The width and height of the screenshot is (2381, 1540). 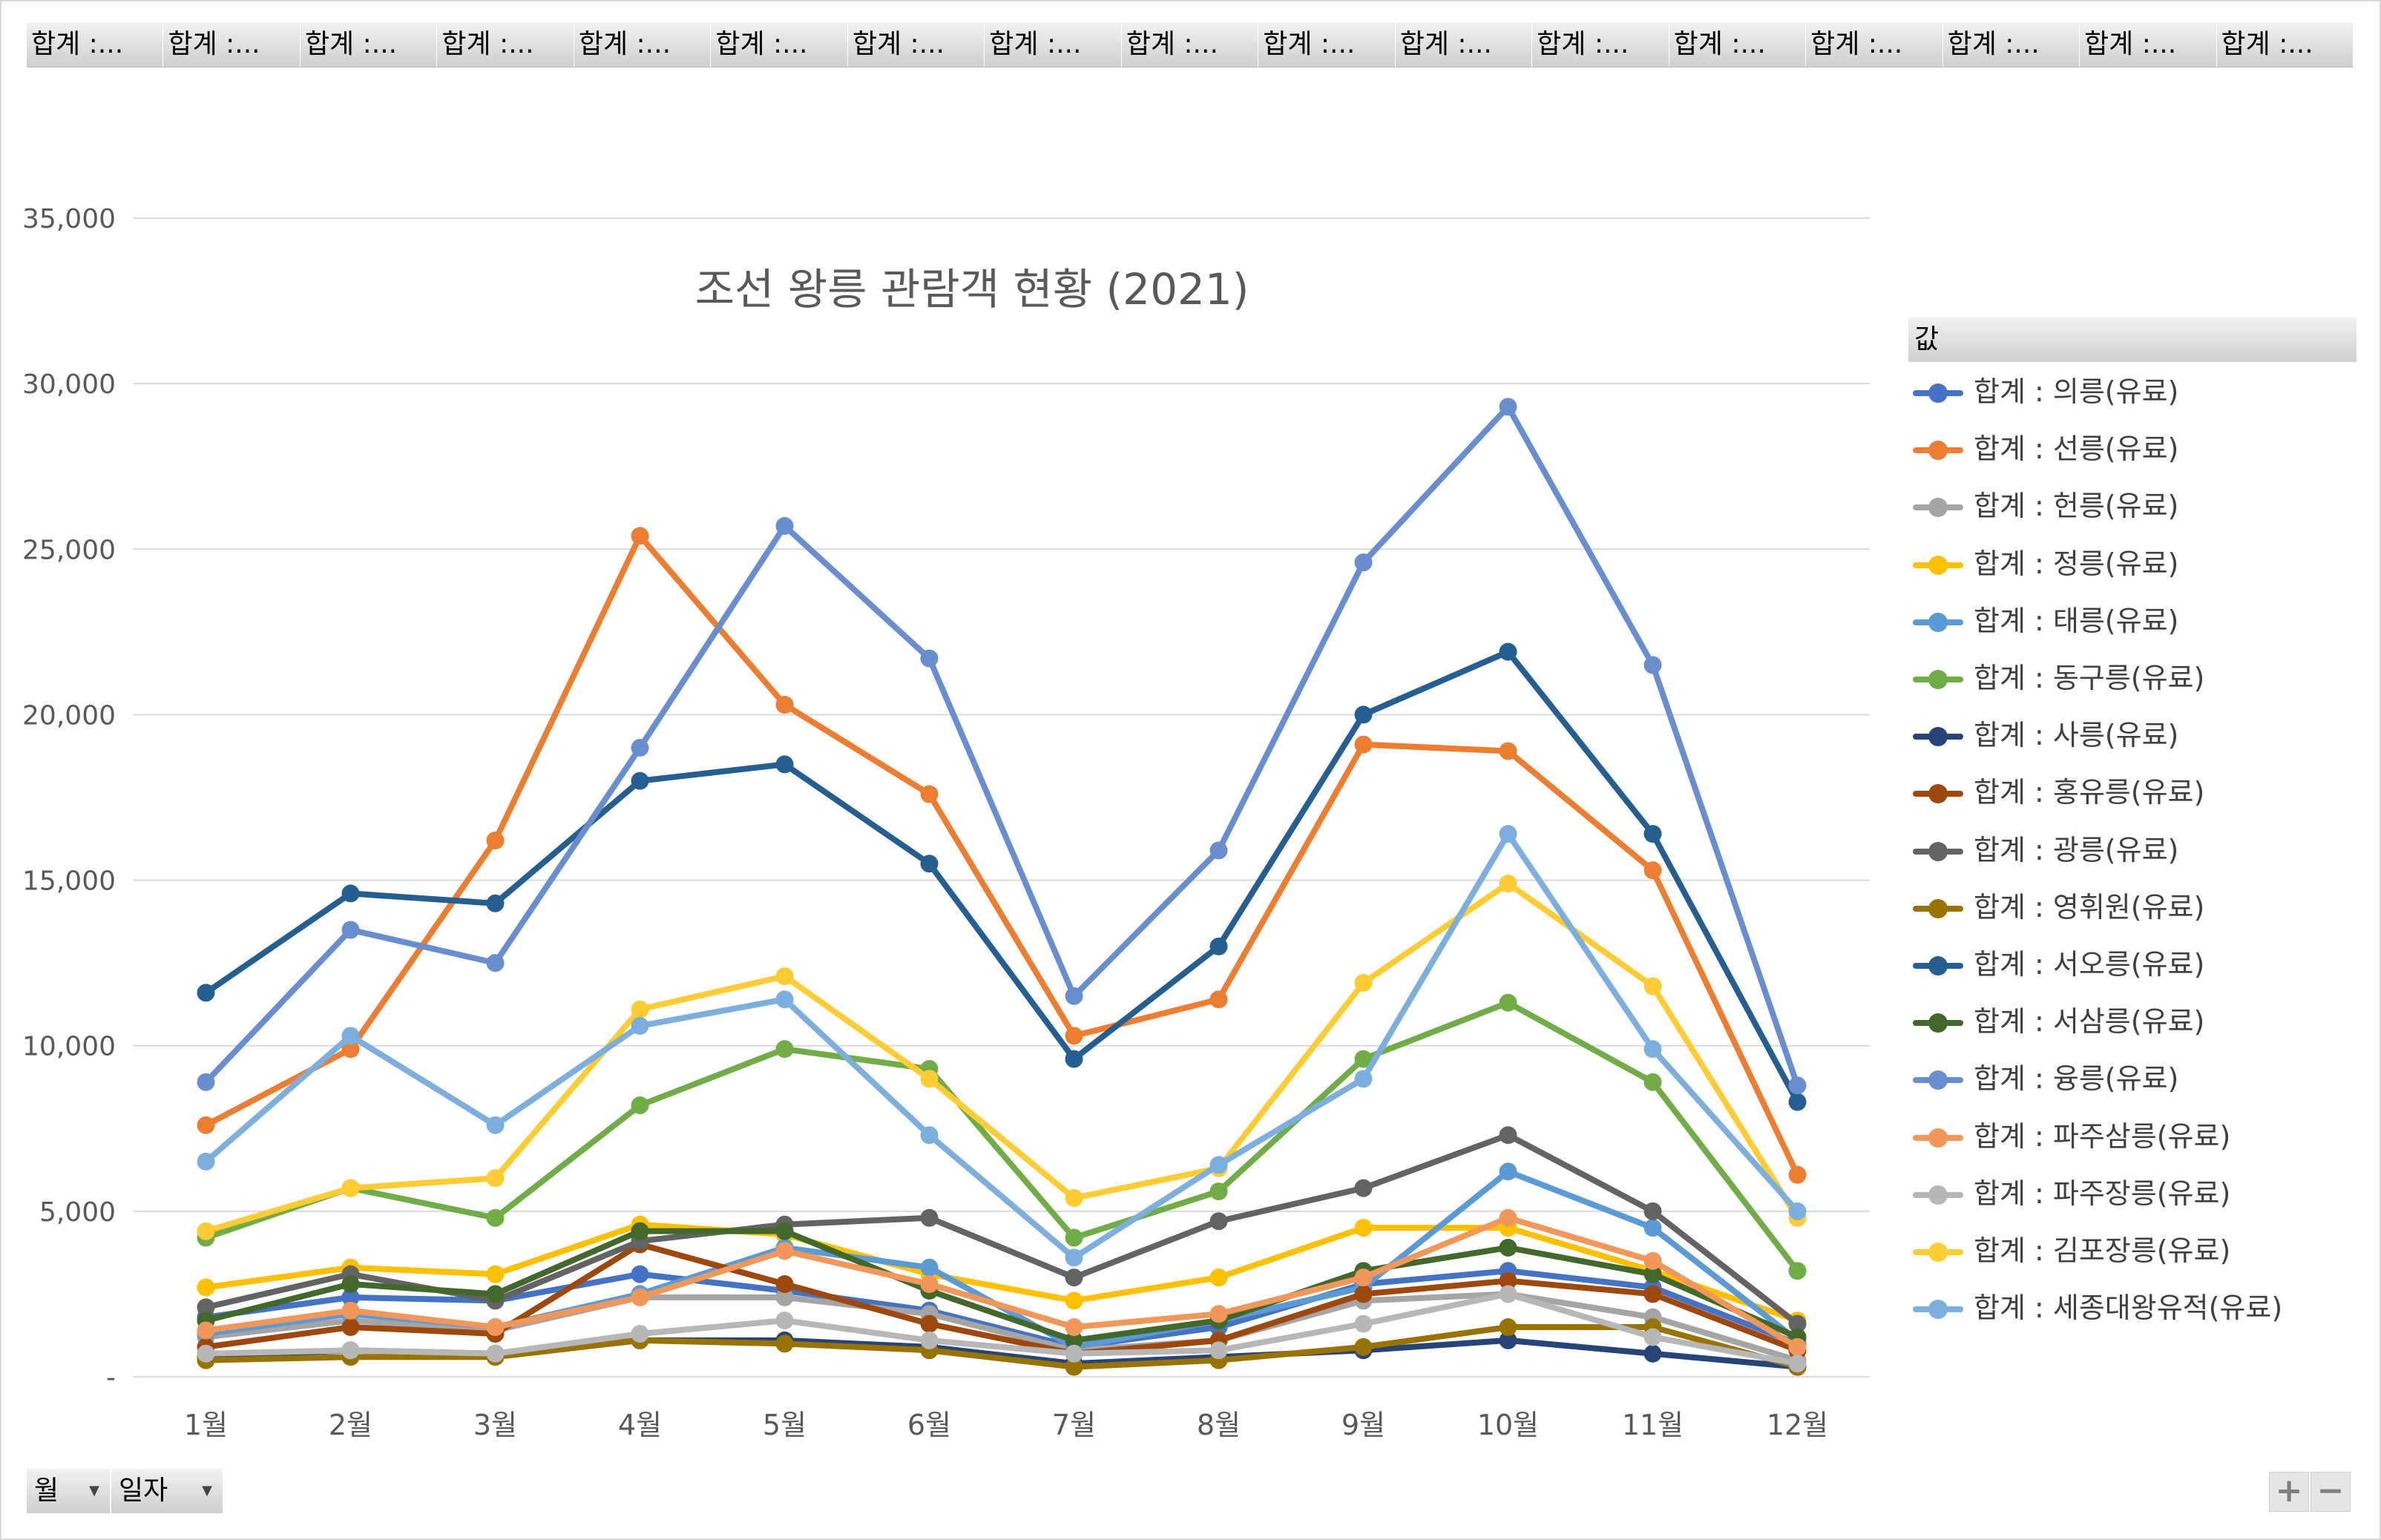 What do you see at coordinates (2132, 339) in the screenshot?
I see `legend-header: 값` at bounding box center [2132, 339].